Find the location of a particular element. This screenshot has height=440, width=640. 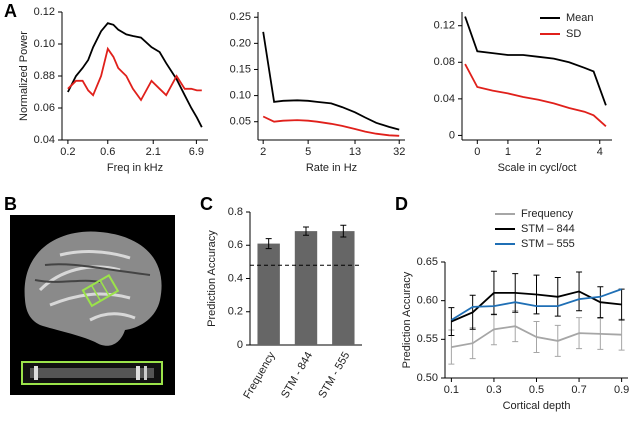

y-tick-label: 0.55 is located at coordinates (427, 339).